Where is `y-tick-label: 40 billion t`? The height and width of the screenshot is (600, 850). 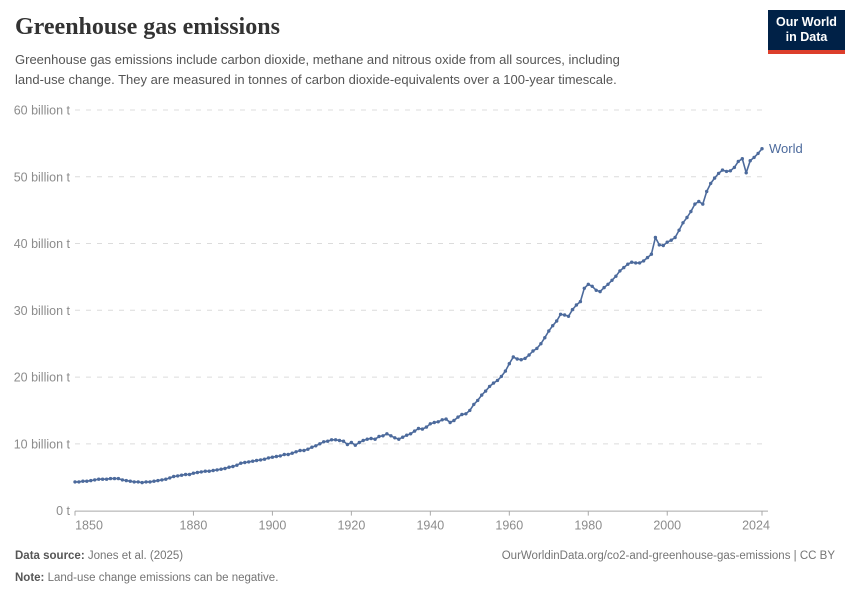 y-tick-label: 40 billion t is located at coordinates (42, 244).